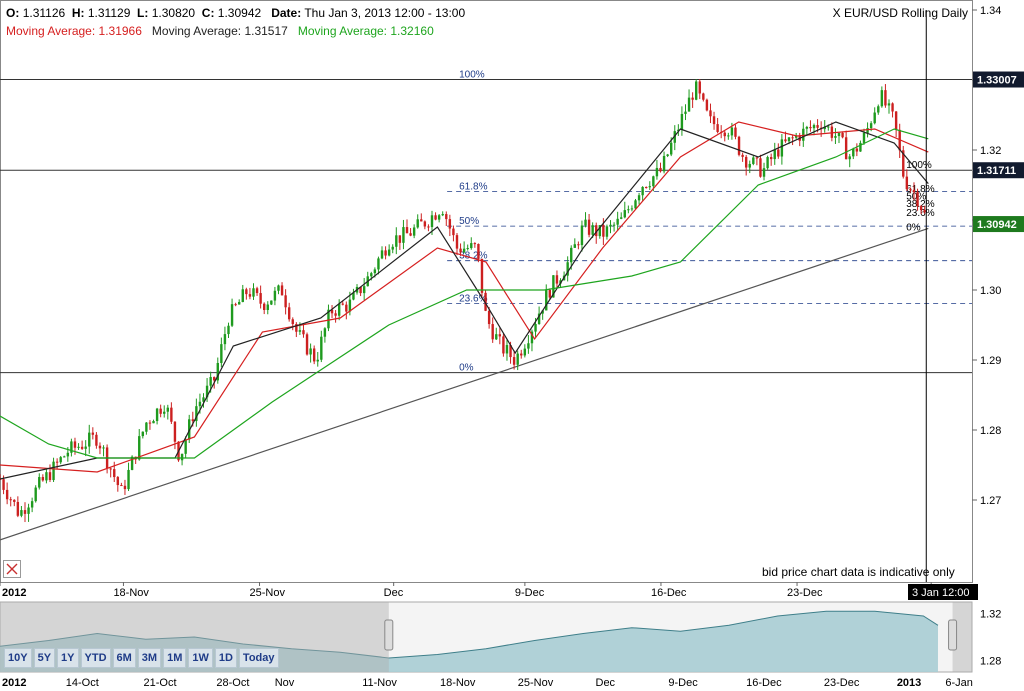 The width and height of the screenshot is (1024, 691). I want to click on x-tick-label-3: Dec, so click(394, 593).